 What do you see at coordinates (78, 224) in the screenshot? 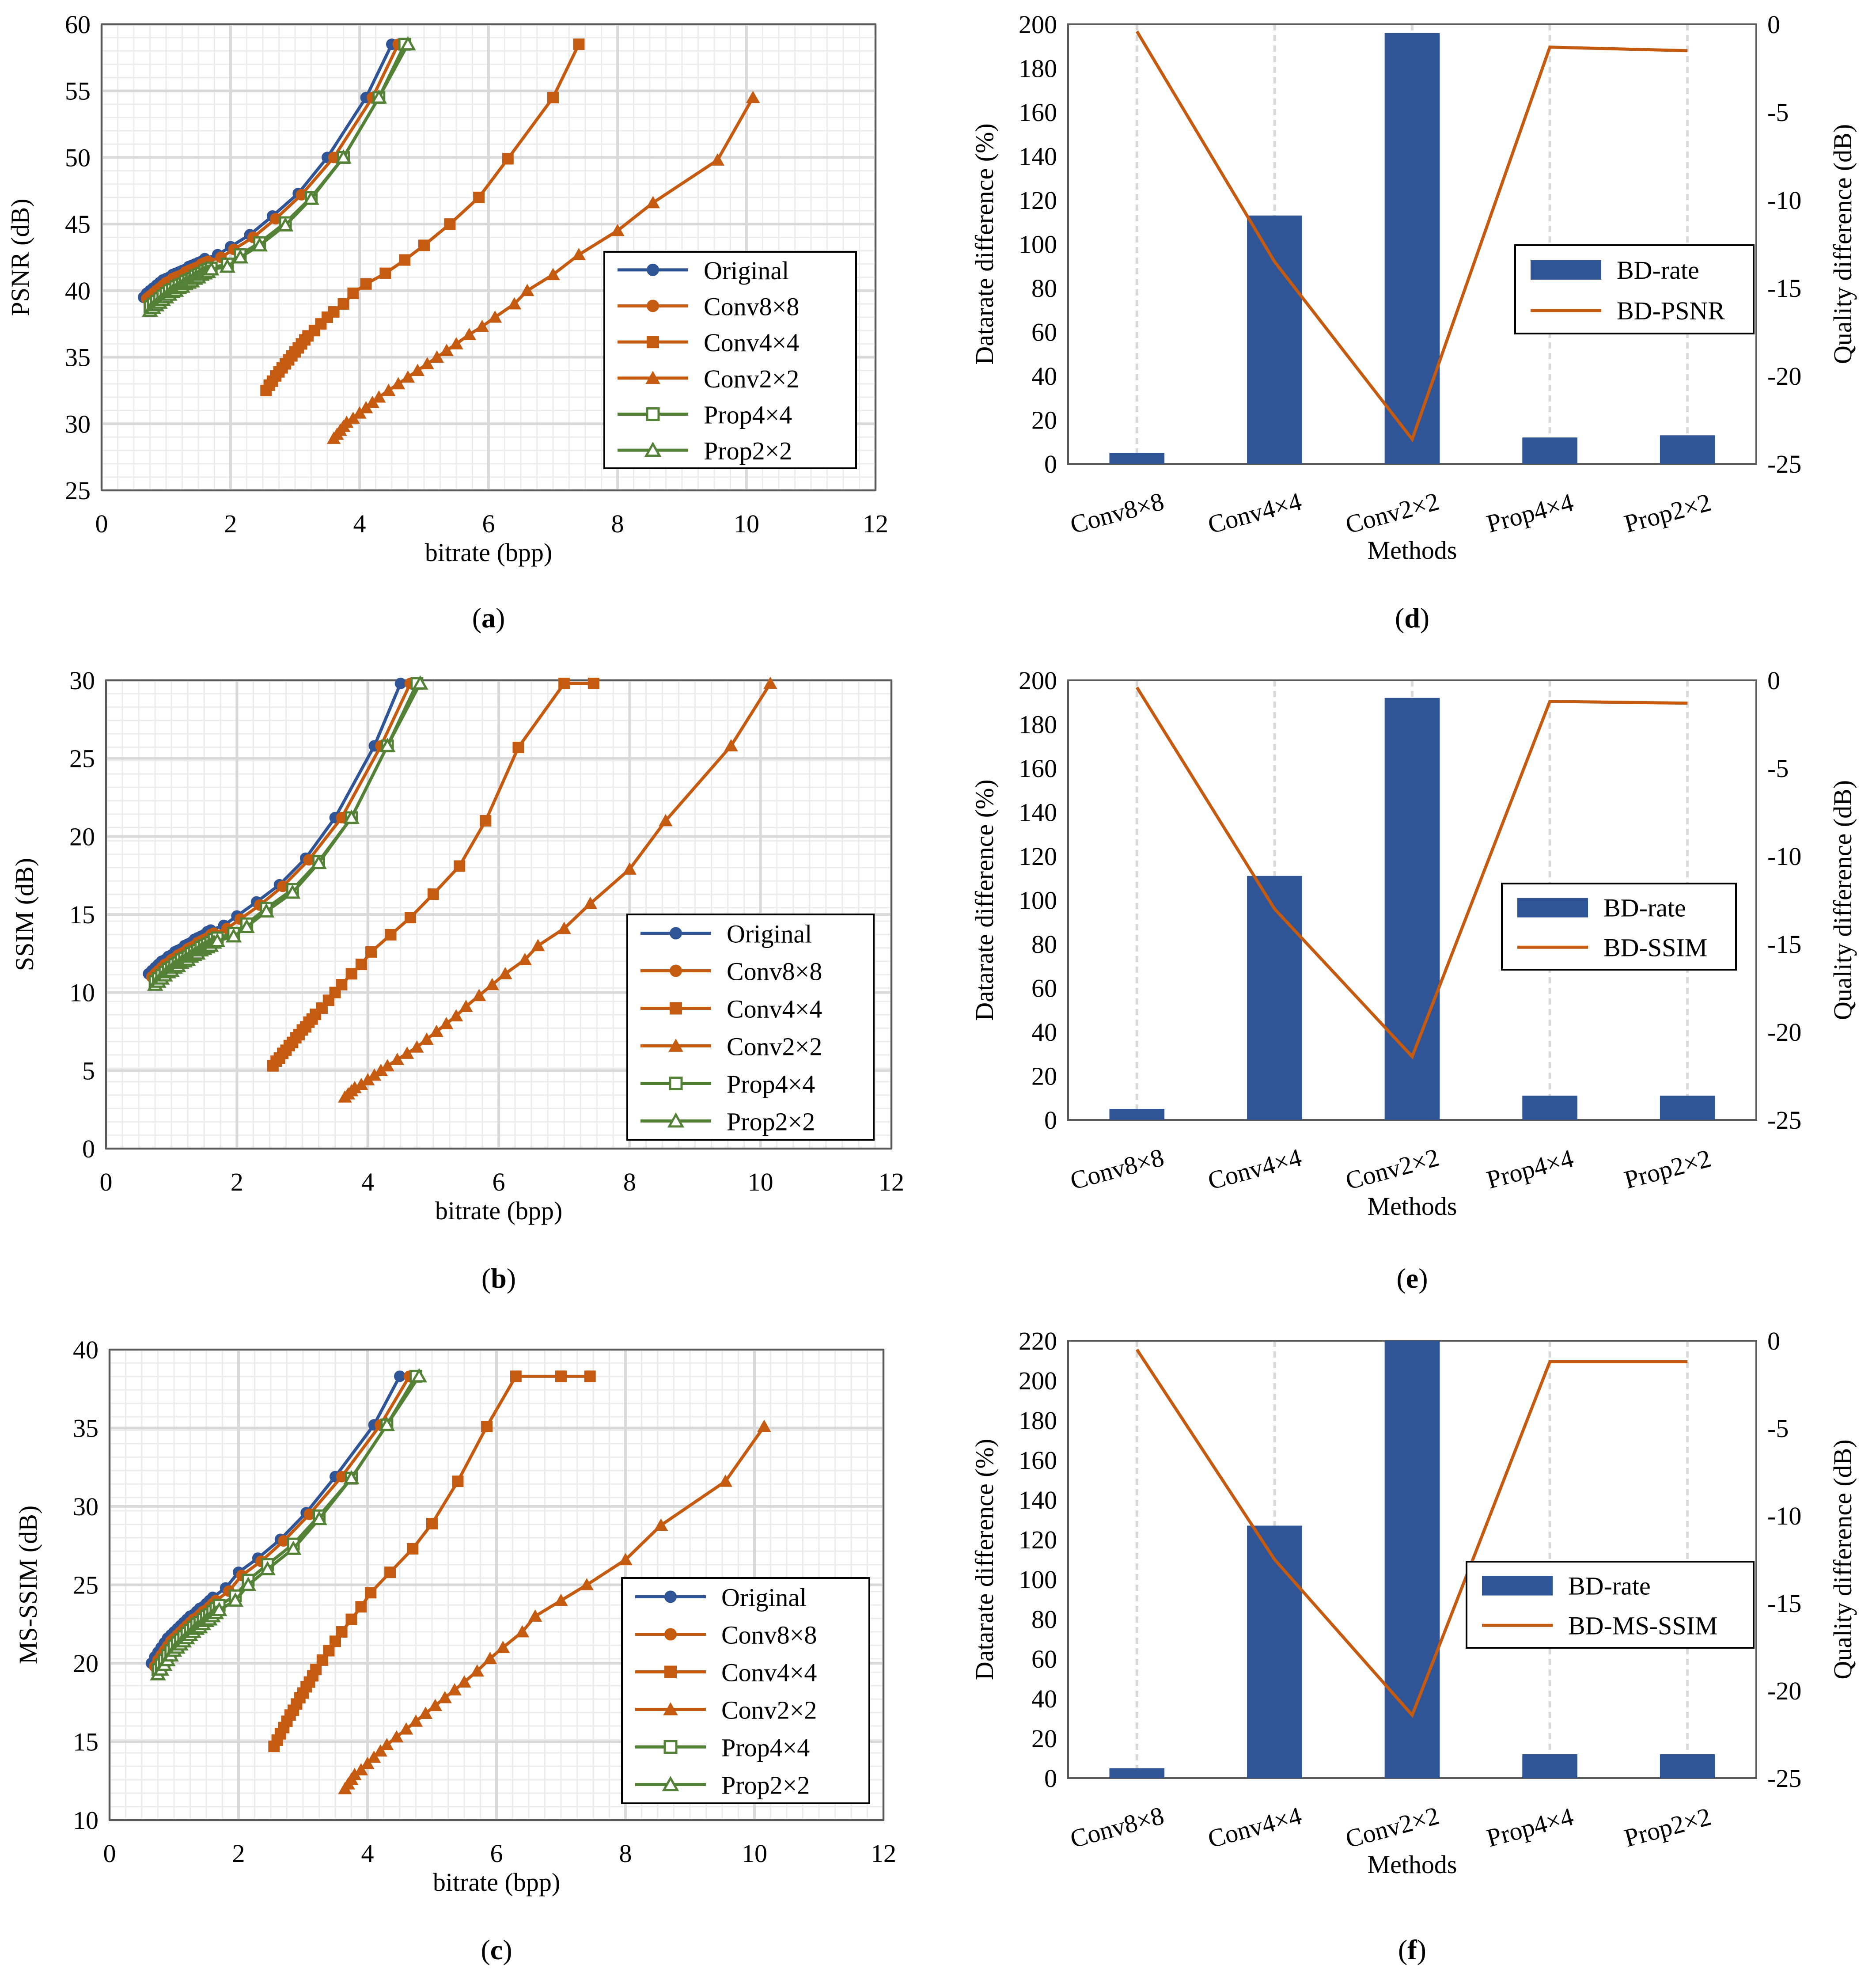
I see `y-tick-label: 45` at bounding box center [78, 224].